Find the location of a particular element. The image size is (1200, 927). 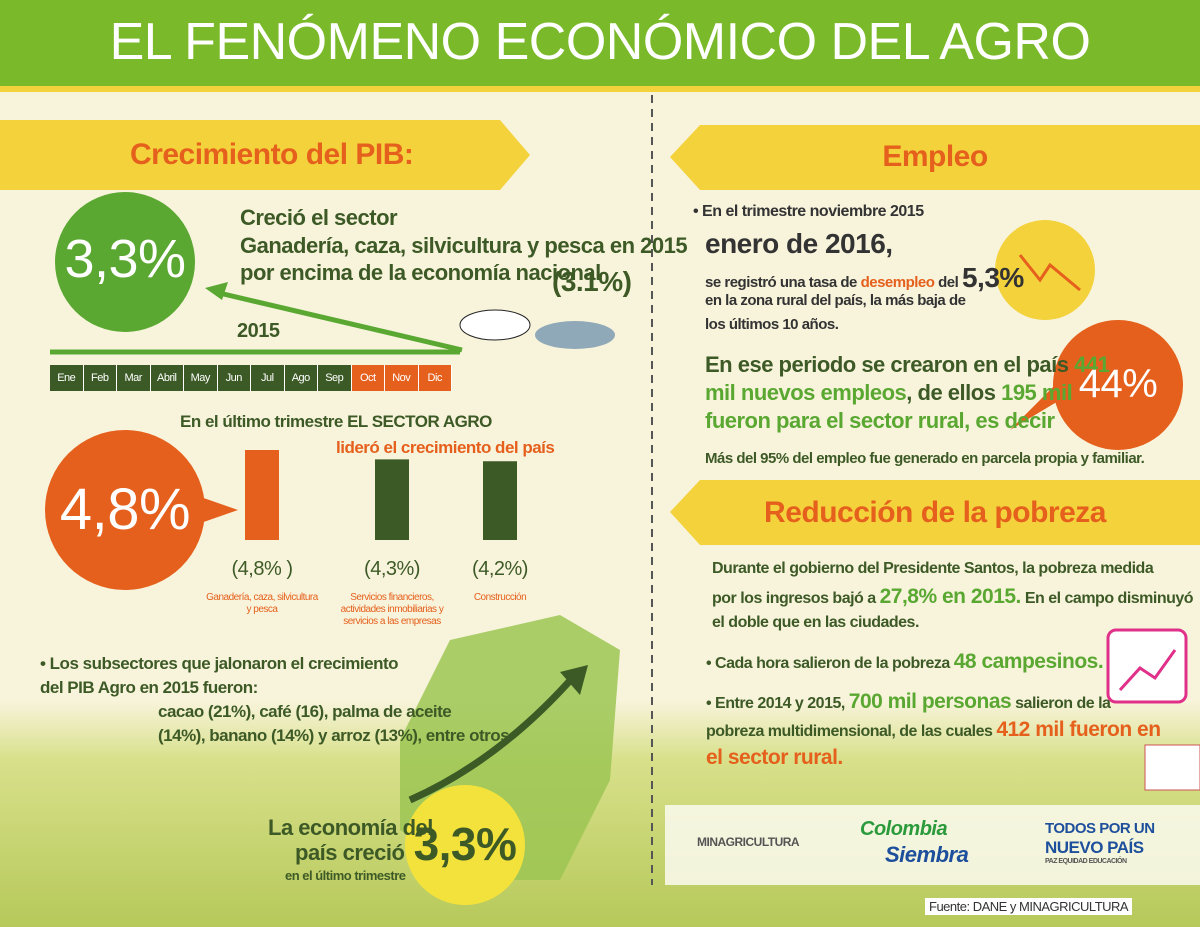

text: pobreza multidimensional, de las cuales is located at coordinates (849, 731).